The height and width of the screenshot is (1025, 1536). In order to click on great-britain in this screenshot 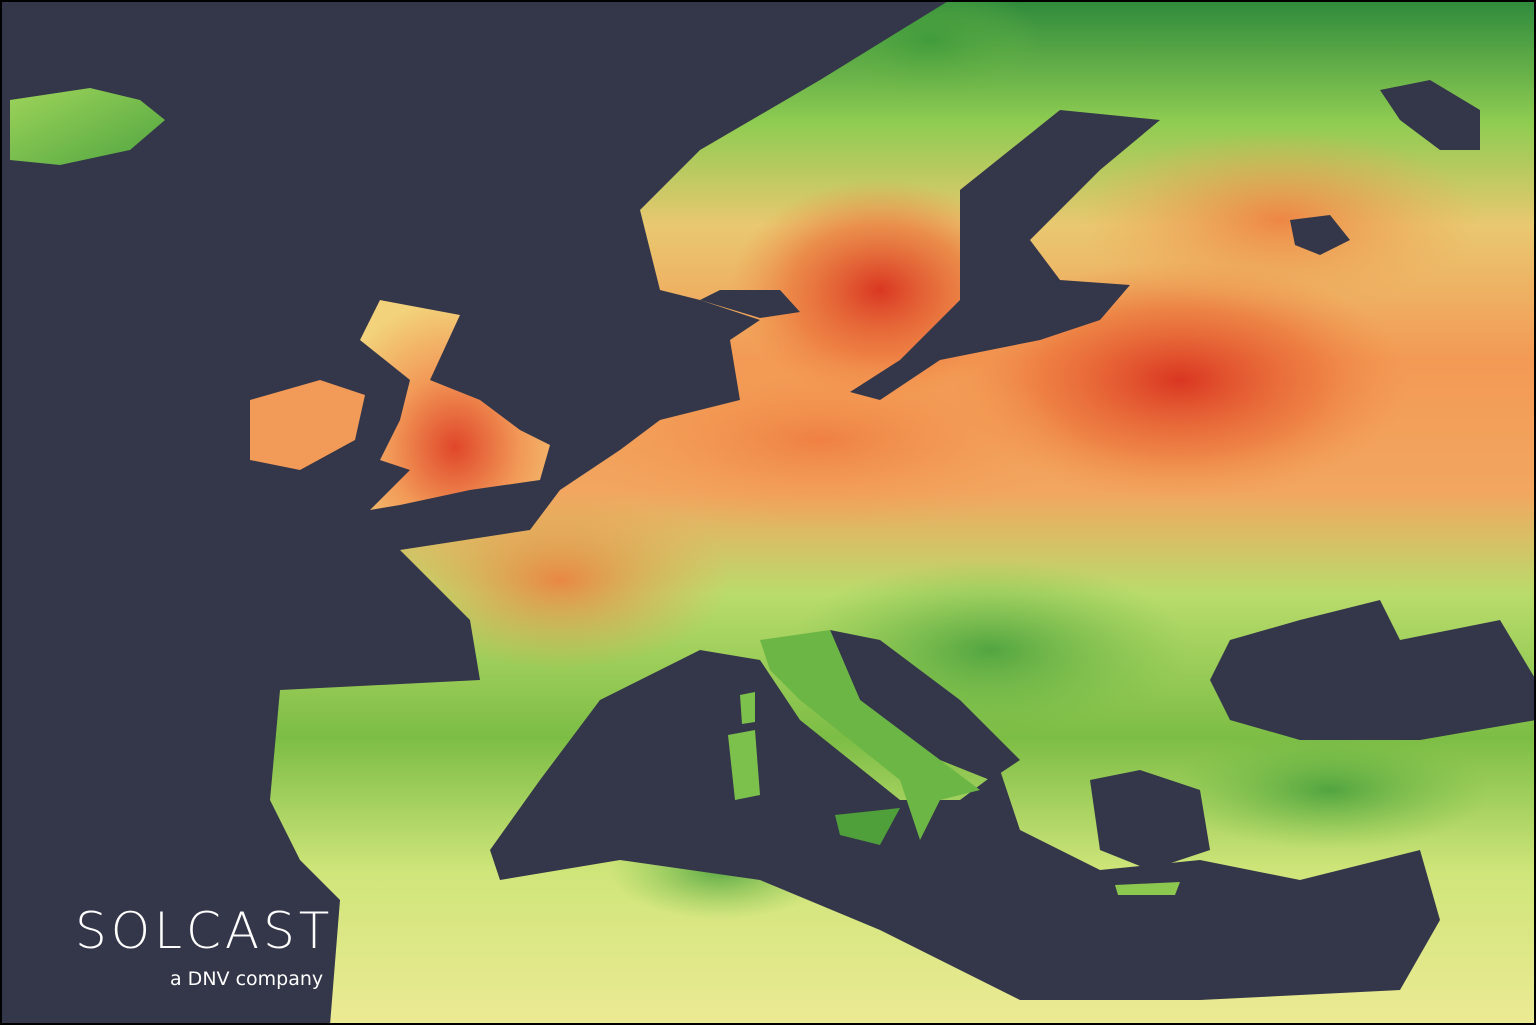, I will do `click(455, 405)`.